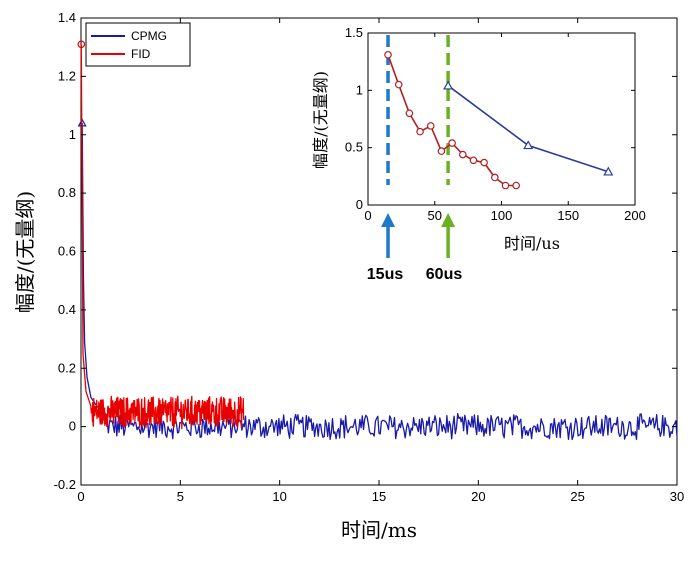 The image size is (700, 563). What do you see at coordinates (359, 204) in the screenshot?
I see `inset-y-tick-label: 0` at bounding box center [359, 204].